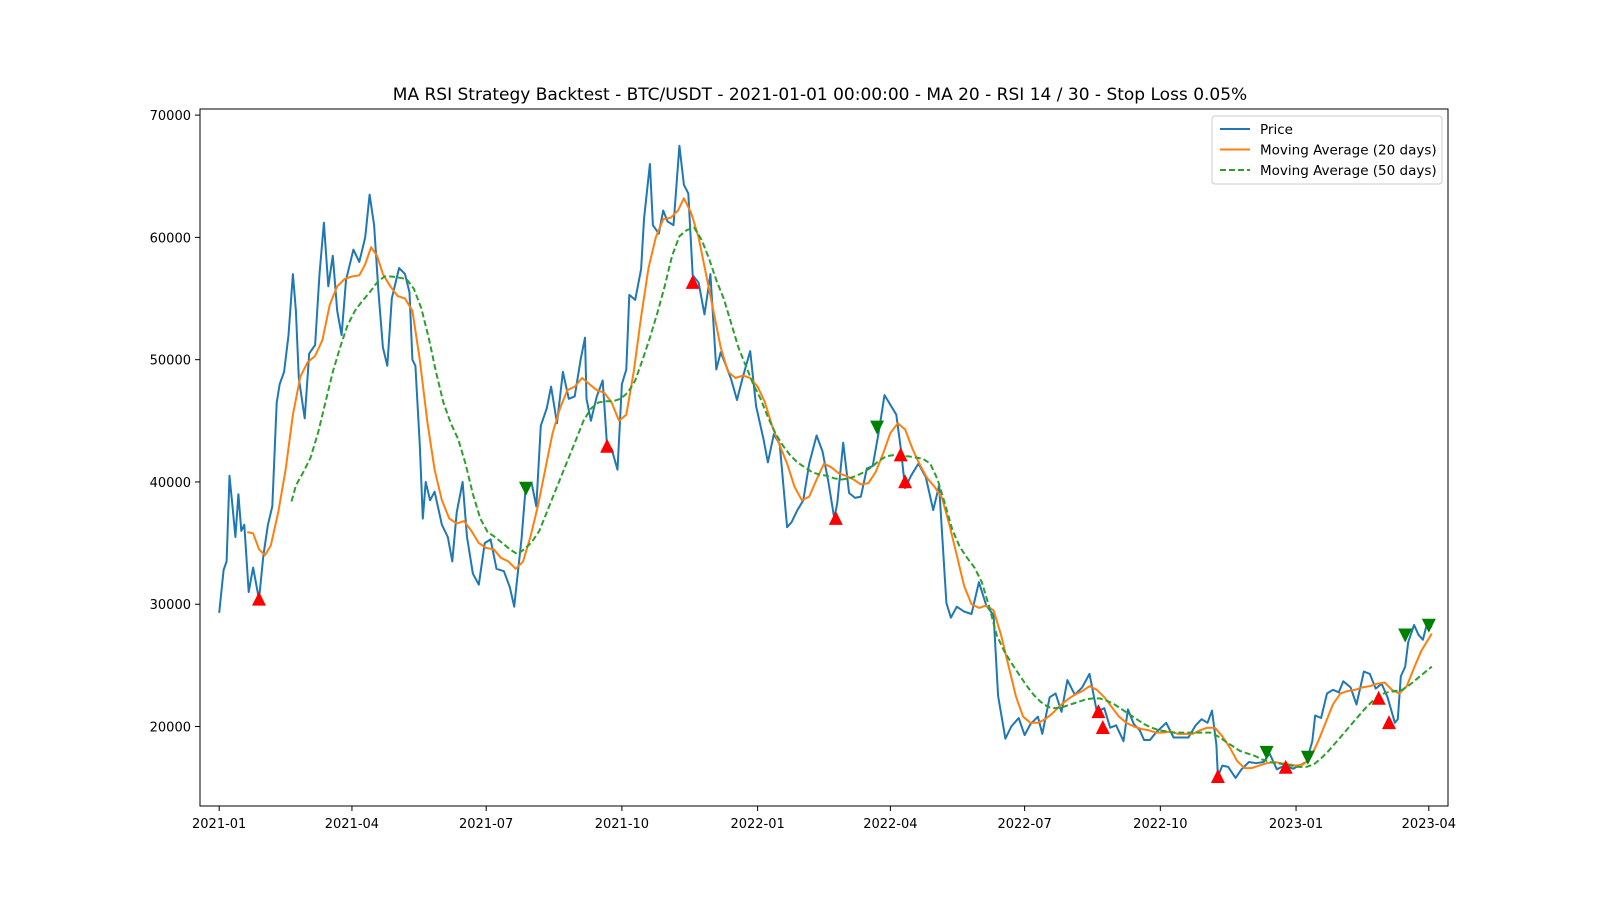  I want to click on x-tick-label: 2021-01, so click(219, 824).